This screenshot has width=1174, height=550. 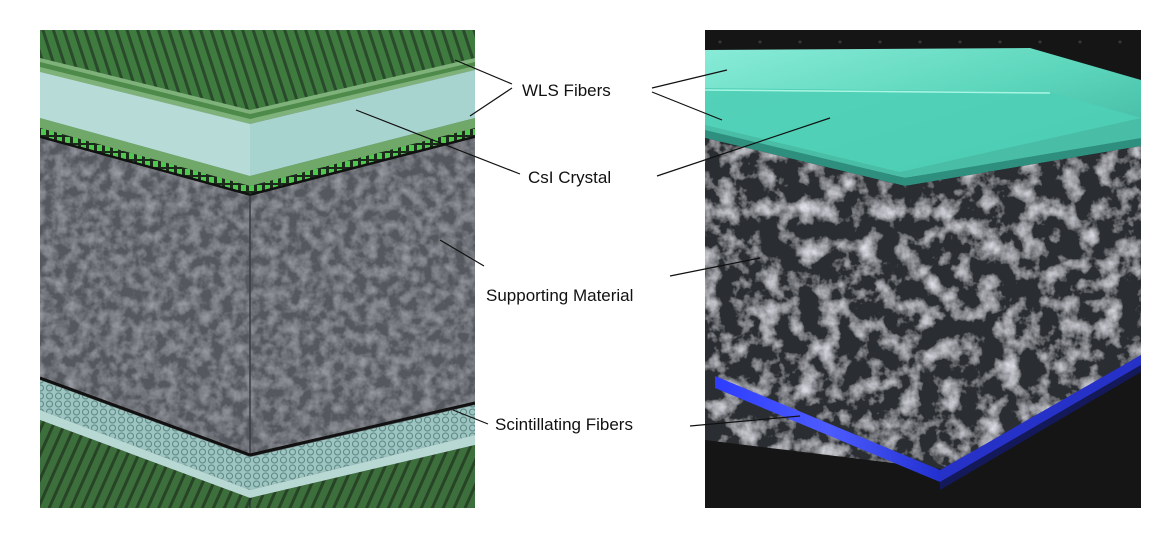 What do you see at coordinates (564, 424) in the screenshot?
I see `label-scintillating-fibers: Scintillating Fibers` at bounding box center [564, 424].